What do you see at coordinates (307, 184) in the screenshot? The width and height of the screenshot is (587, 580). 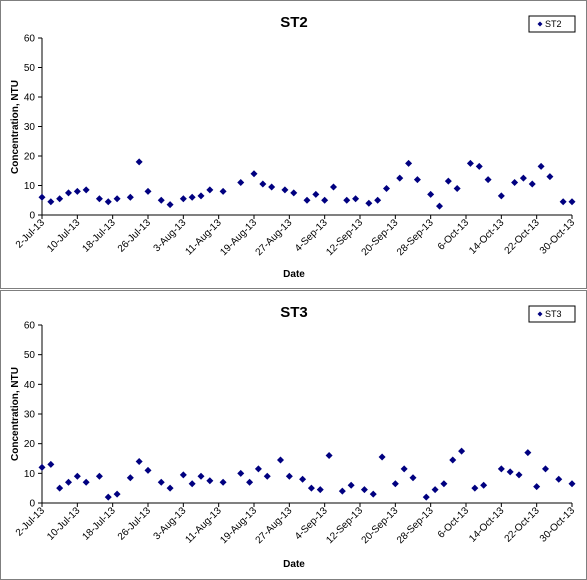 I see `data-points` at bounding box center [307, 184].